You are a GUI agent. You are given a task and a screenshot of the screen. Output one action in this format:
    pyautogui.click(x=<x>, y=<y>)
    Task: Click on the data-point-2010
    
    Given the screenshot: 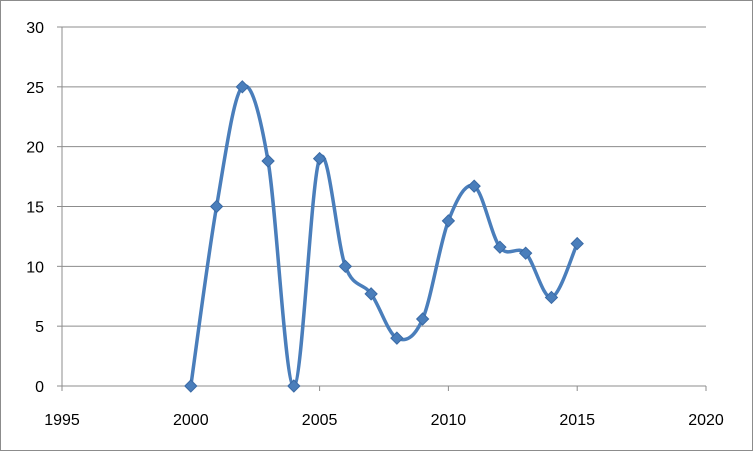 What is the action you would take?
    pyautogui.click(x=448, y=221)
    